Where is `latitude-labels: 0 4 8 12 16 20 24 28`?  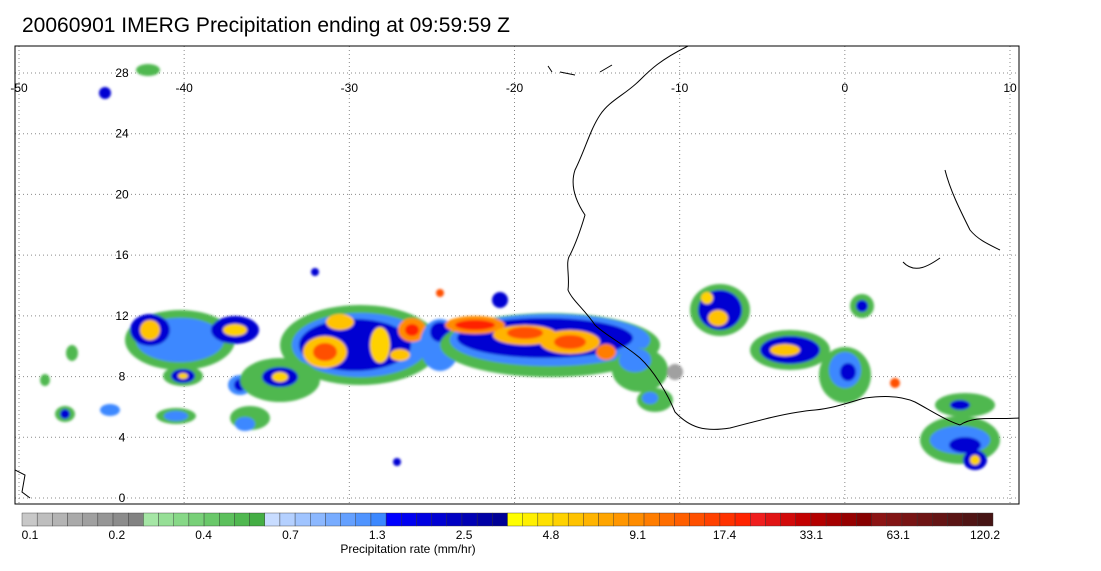
latitude-labels: 0 4 8 12 16 20 24 28 is located at coordinates (122, 285).